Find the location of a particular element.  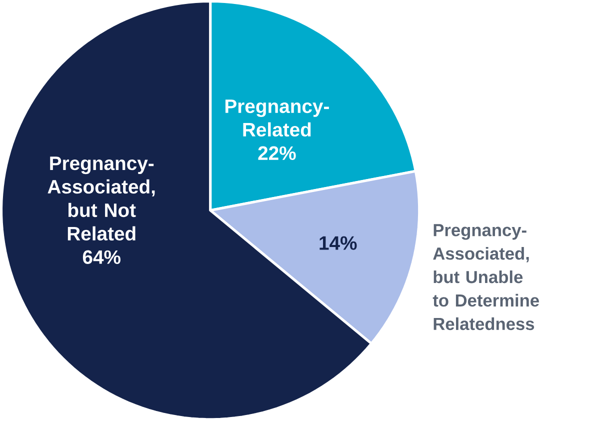

slice-label: Pregnancy-Associated, but Unable to Determine Relatedness is located at coordinates (485, 277).